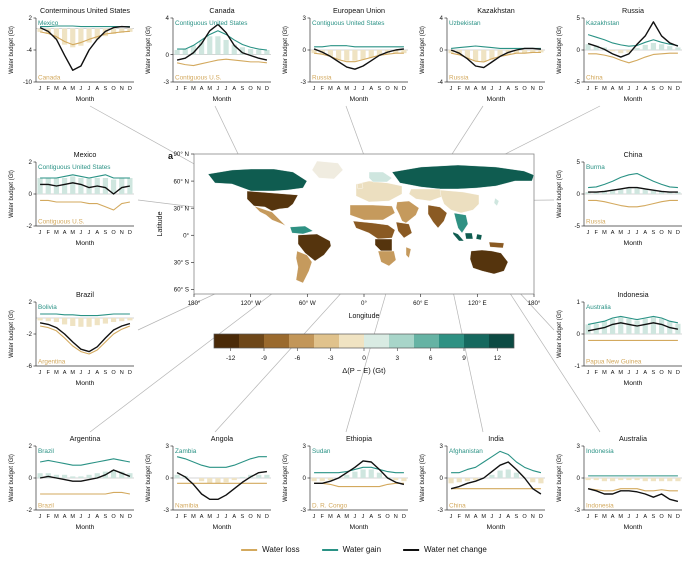 The height and width of the screenshot is (562, 692). What do you see at coordinates (314, 247) in the screenshot?
I see `region-brazil` at bounding box center [314, 247].